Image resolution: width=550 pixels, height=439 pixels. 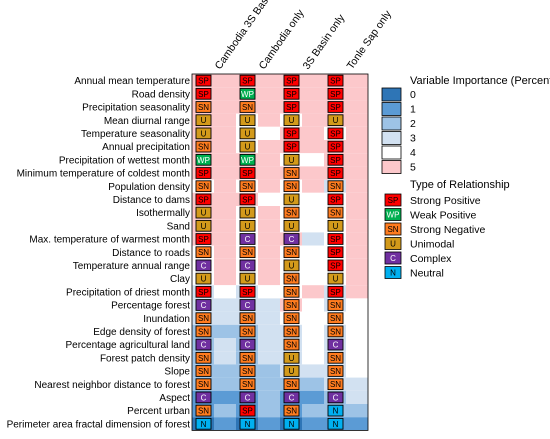 What do you see at coordinates (103, 174) in the screenshot?
I see `row-label: Minimum temperature of coldest month` at bounding box center [103, 174].